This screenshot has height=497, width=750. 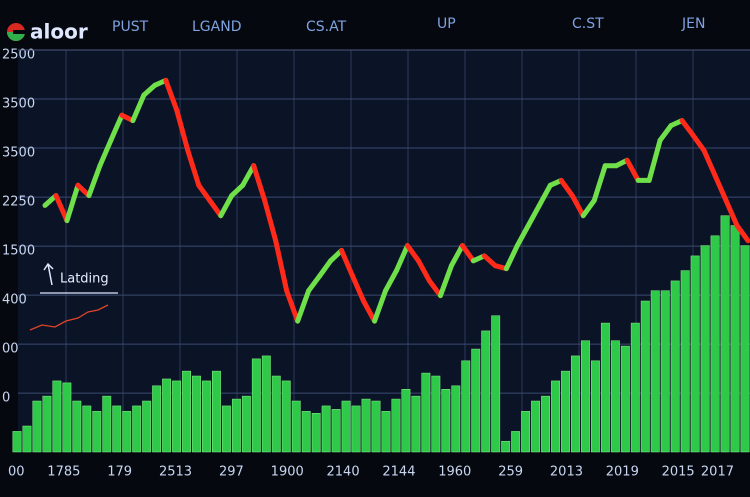 What do you see at coordinates (343, 472) in the screenshot?
I see `x-tick-label: 2140` at bounding box center [343, 472].